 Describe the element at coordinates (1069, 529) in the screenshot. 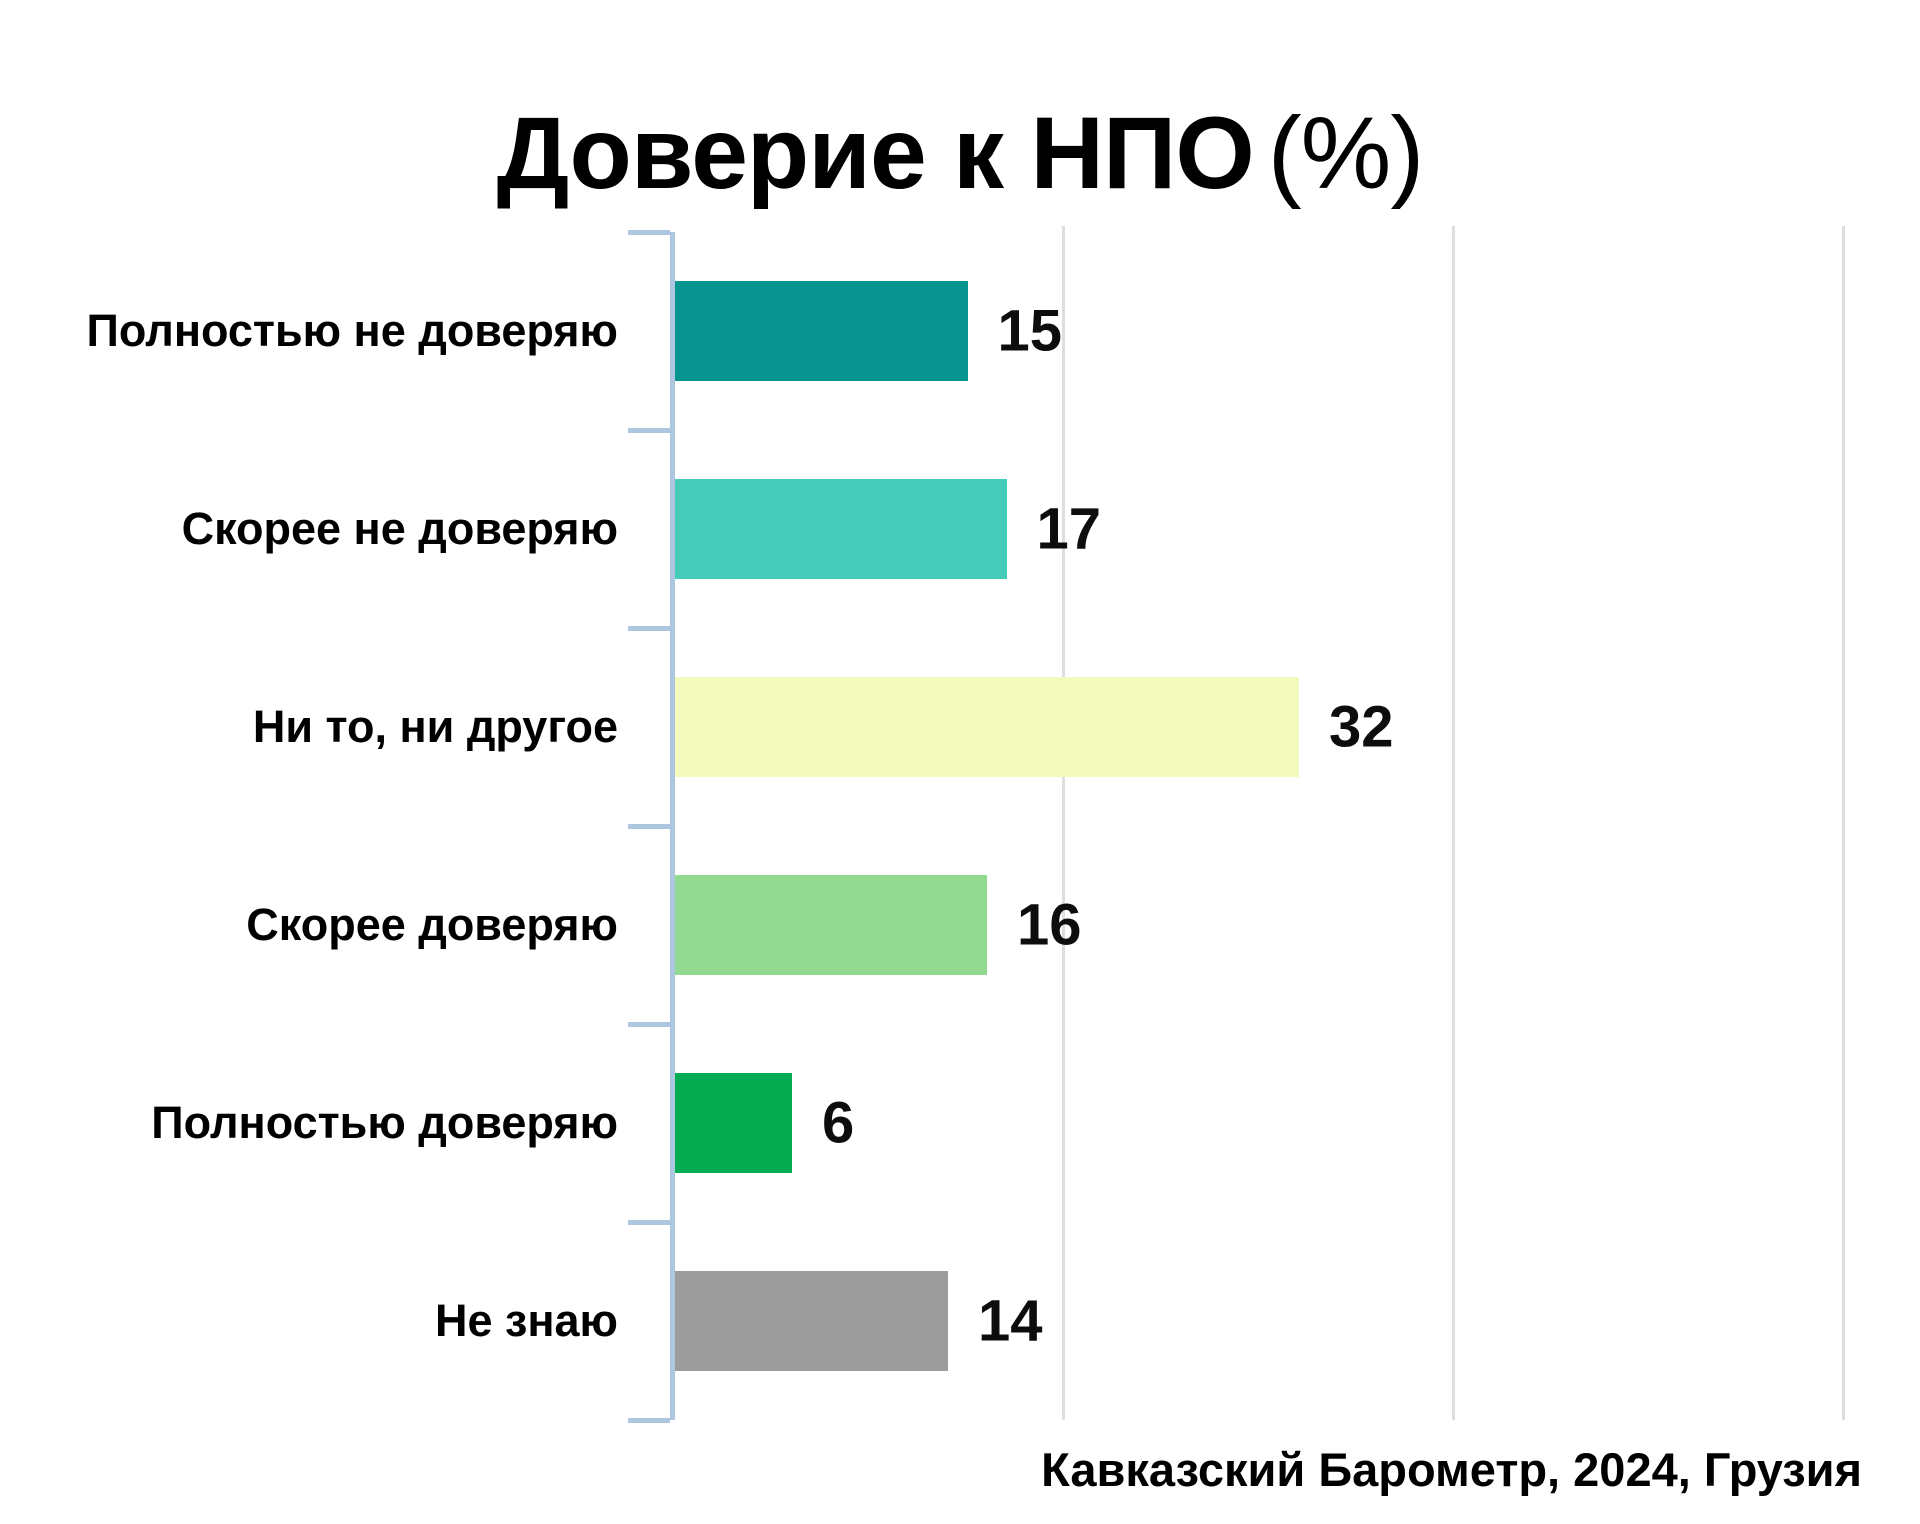

I see `value-label: 17` at that location.